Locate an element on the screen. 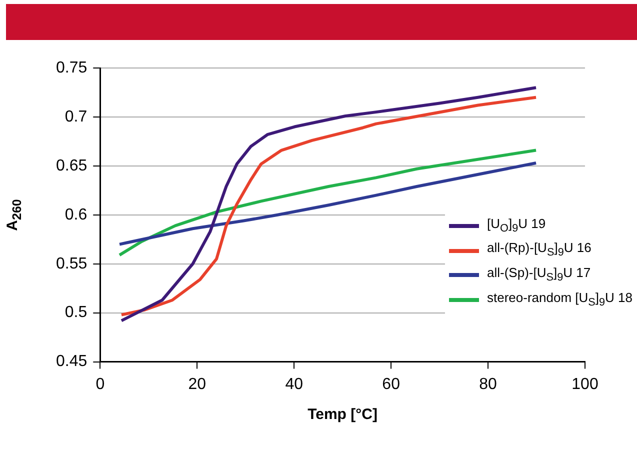 The image size is (637, 476). legend-label: all-(Sp)-[U$_{S}$]$_{9}$U 17 is located at coordinates (539, 275).